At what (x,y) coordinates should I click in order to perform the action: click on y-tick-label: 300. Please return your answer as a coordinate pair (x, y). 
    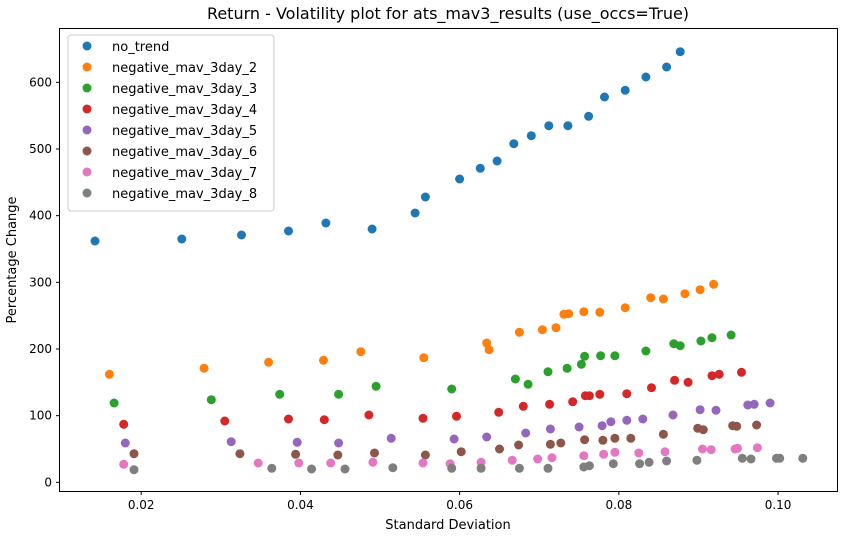
    Looking at the image, I should click on (40, 282).